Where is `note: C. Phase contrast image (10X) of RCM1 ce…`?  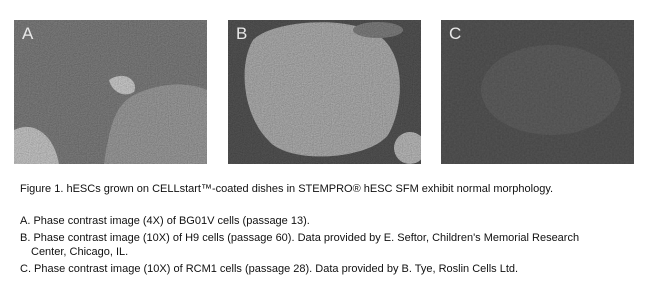
note: C. Phase contrast image (10X) of RCM1 ce… is located at coordinates (269, 269).